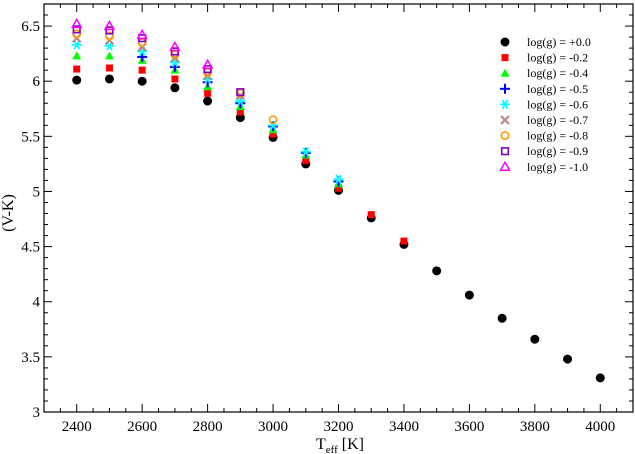 The image size is (635, 454). I want to click on legend-label: log(g) = -0.7, so click(557, 120).